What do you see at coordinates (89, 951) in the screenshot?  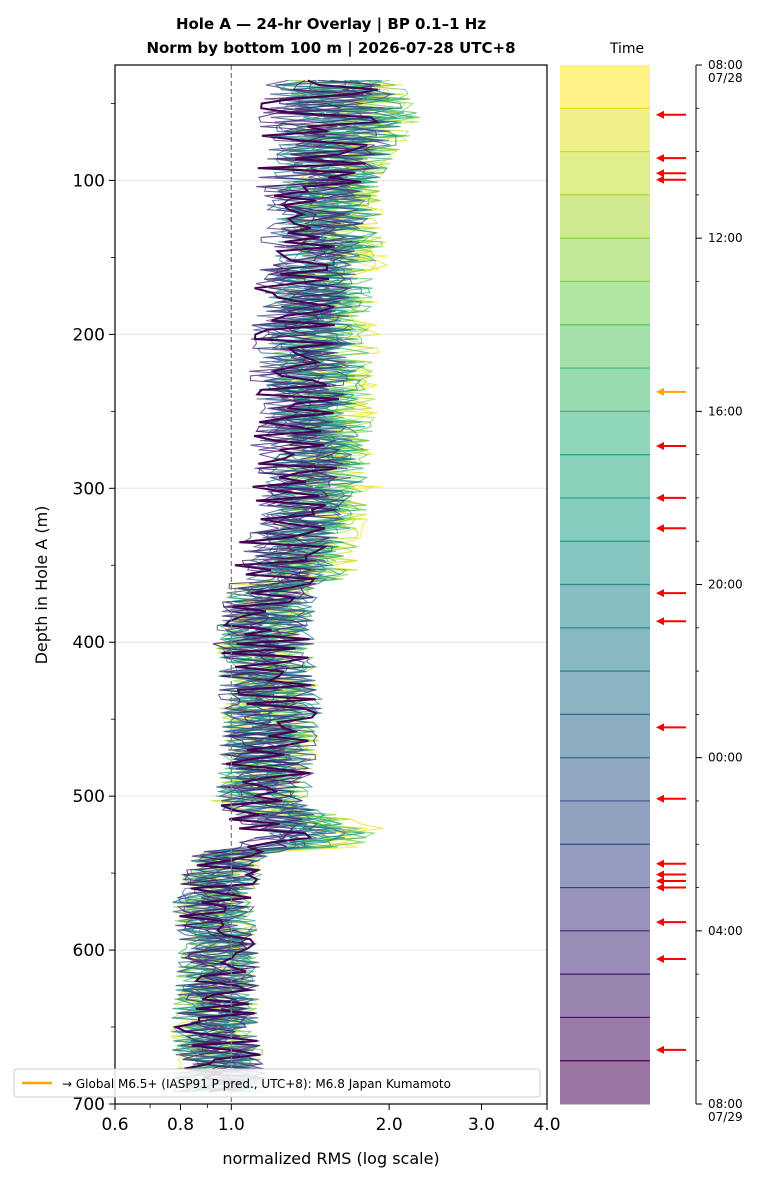 I see `y-tick-label: 600` at bounding box center [89, 951].